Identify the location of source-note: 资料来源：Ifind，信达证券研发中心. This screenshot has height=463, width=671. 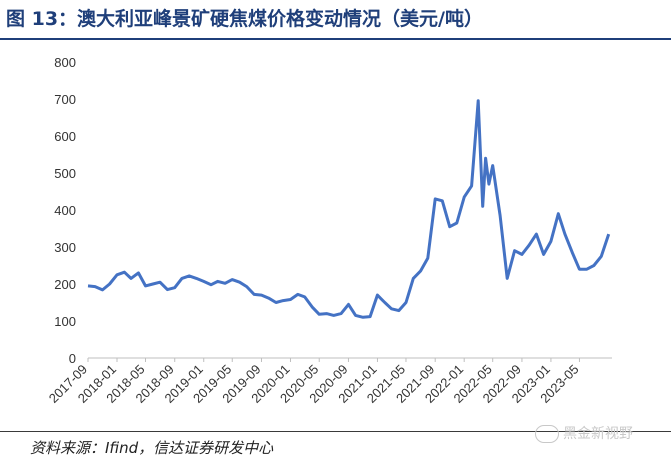
(152, 448).